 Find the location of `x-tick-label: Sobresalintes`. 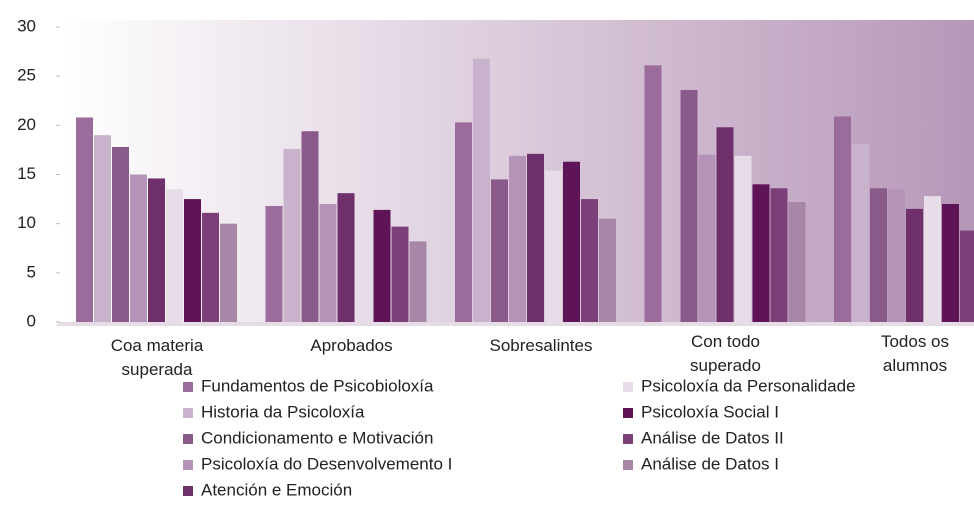

x-tick-label: Sobresalintes is located at coordinates (541, 345).